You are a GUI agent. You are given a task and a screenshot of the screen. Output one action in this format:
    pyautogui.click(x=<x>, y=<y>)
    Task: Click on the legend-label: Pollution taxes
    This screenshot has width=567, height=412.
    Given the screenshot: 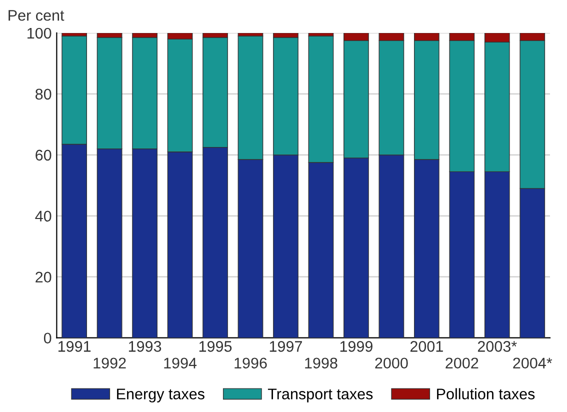 What is the action you would take?
    pyautogui.click(x=486, y=394)
    